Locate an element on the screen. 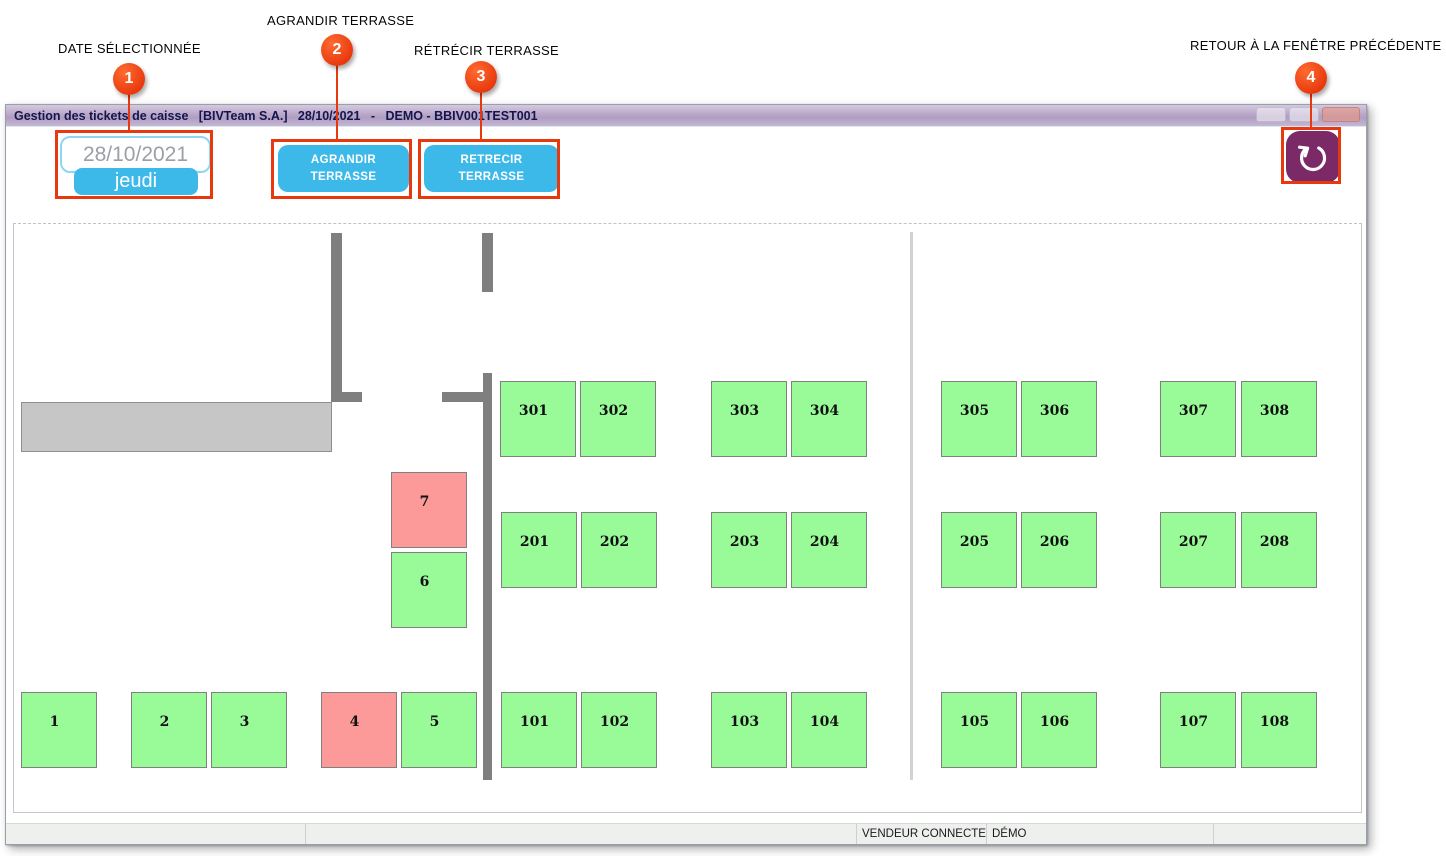 This screenshot has width=1446, height=856. return-button is located at coordinates (1313, 157).